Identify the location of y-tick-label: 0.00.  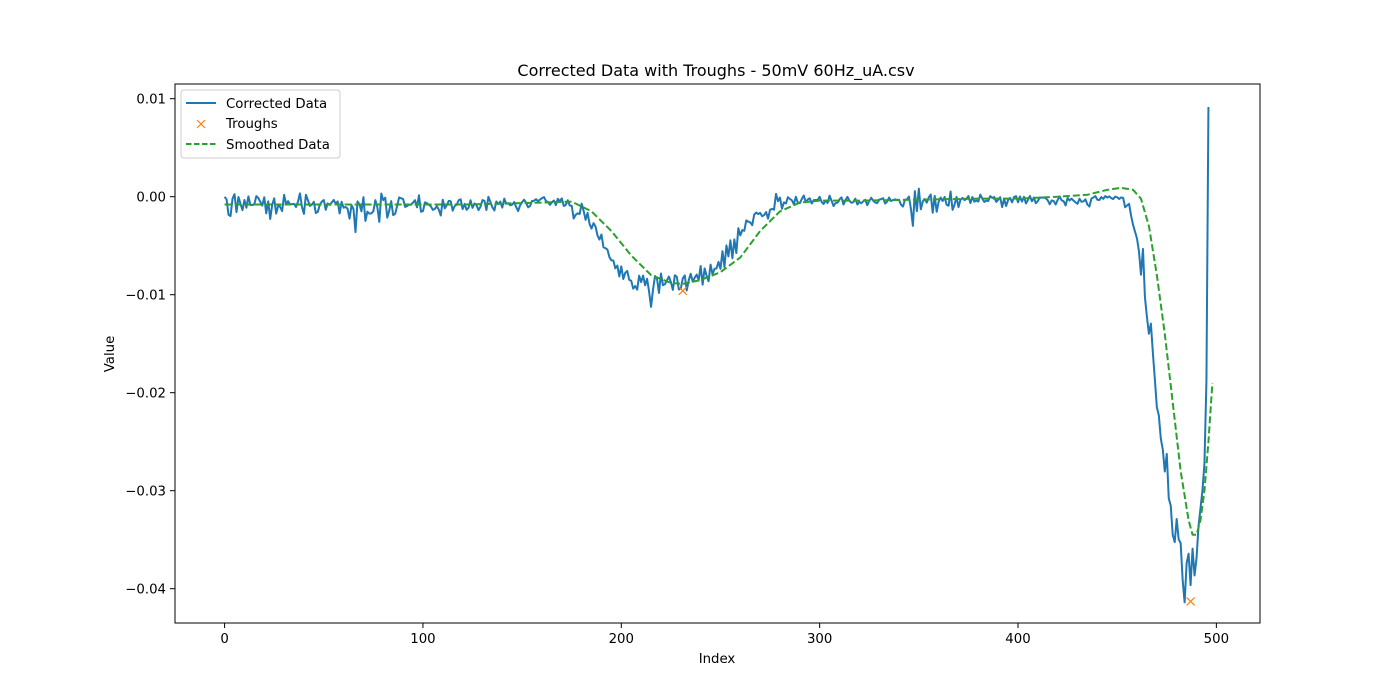
(151, 198).